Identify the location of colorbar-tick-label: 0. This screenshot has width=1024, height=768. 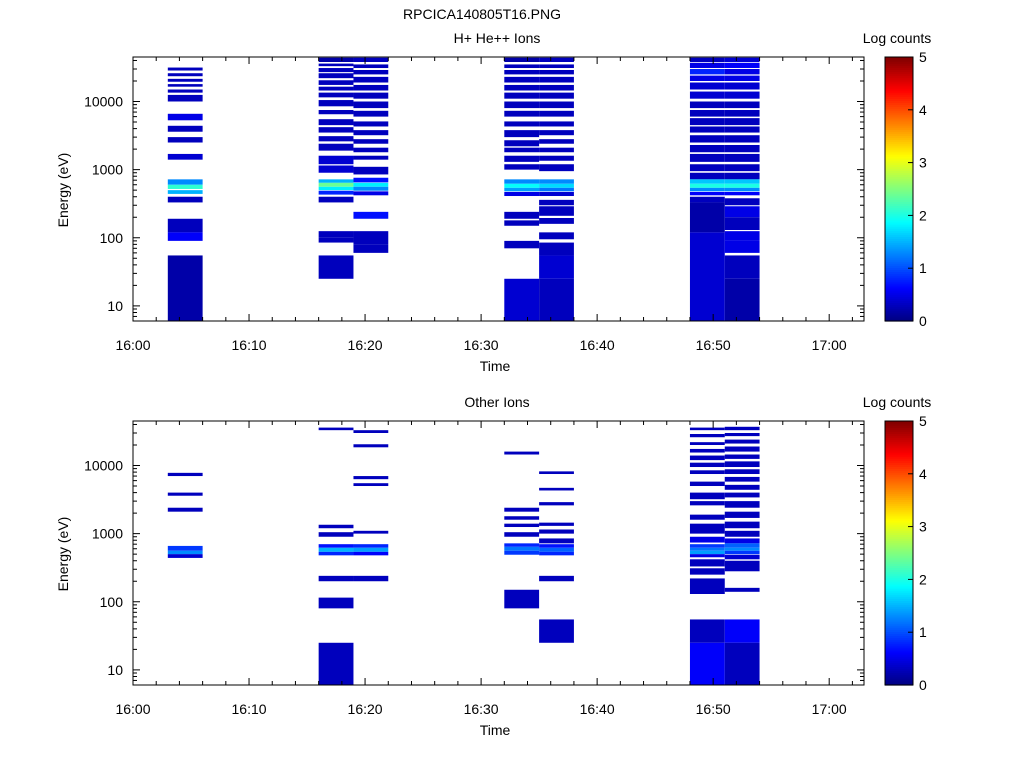
(923, 321).